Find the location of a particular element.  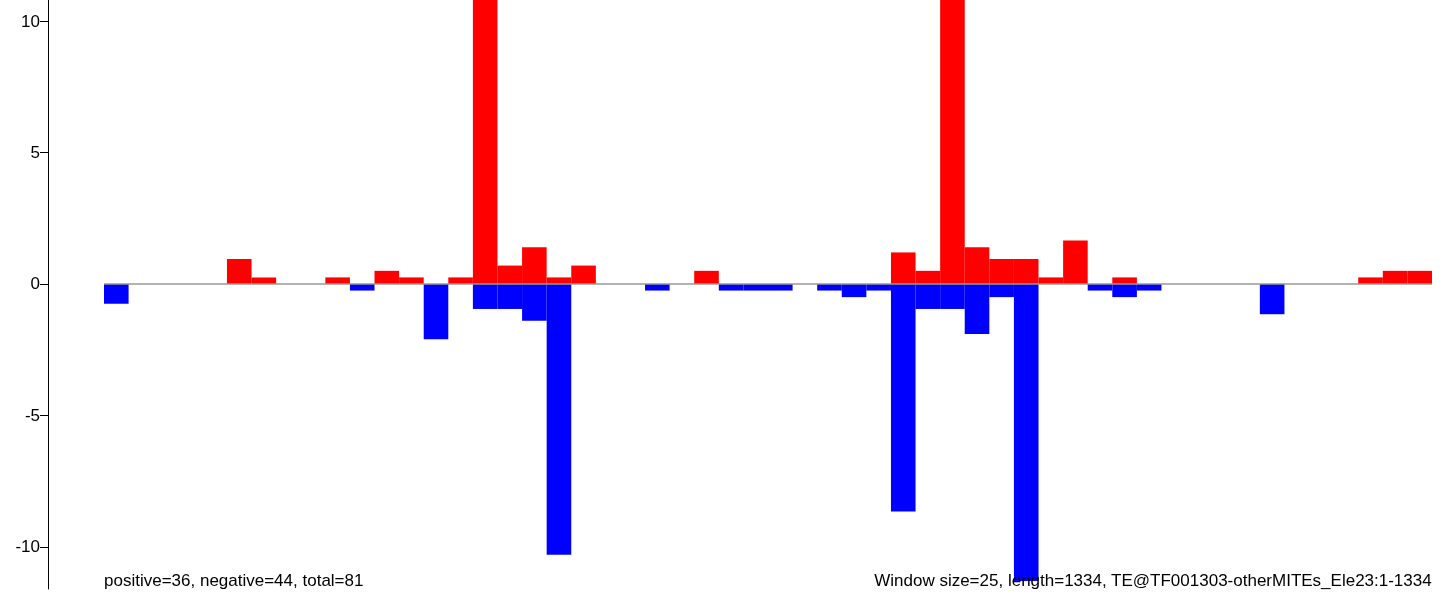

y-tick-label: -10 is located at coordinates (27, 547).